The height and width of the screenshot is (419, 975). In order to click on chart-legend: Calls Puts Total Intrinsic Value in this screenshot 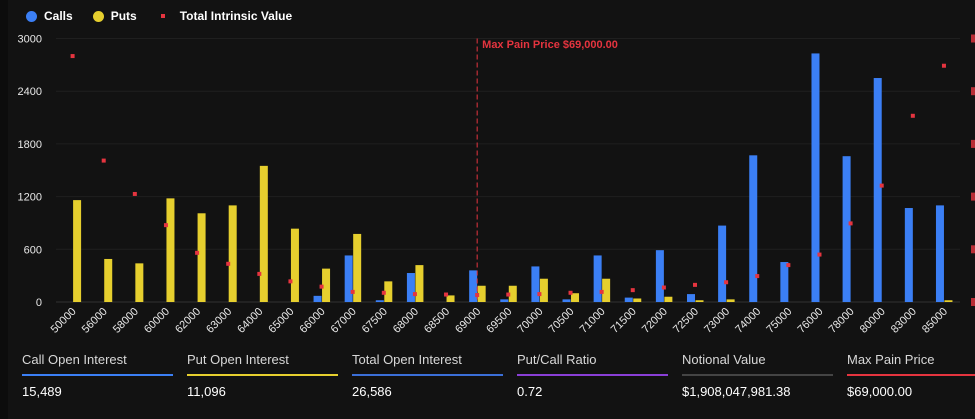, I will do `click(159, 16)`.